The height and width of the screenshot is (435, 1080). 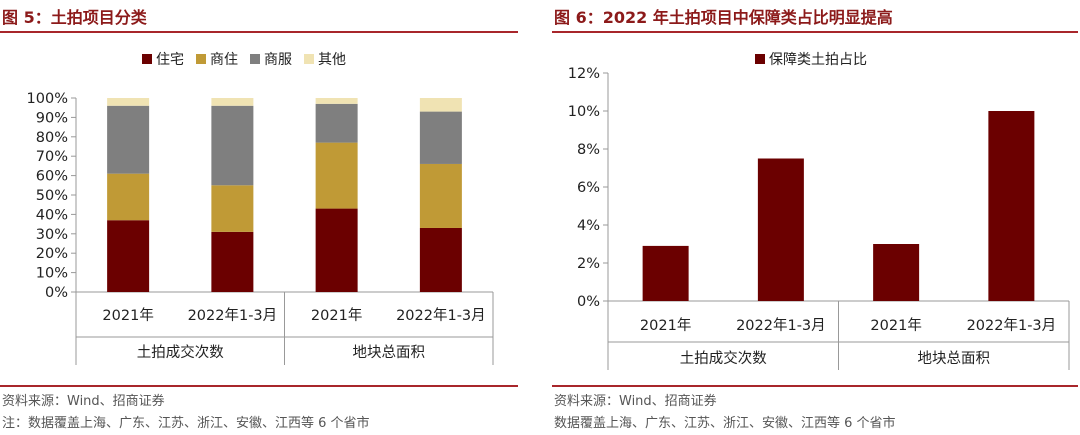 What do you see at coordinates (584, 74) in the screenshot?
I see `y-tick-label: 12%` at bounding box center [584, 74].